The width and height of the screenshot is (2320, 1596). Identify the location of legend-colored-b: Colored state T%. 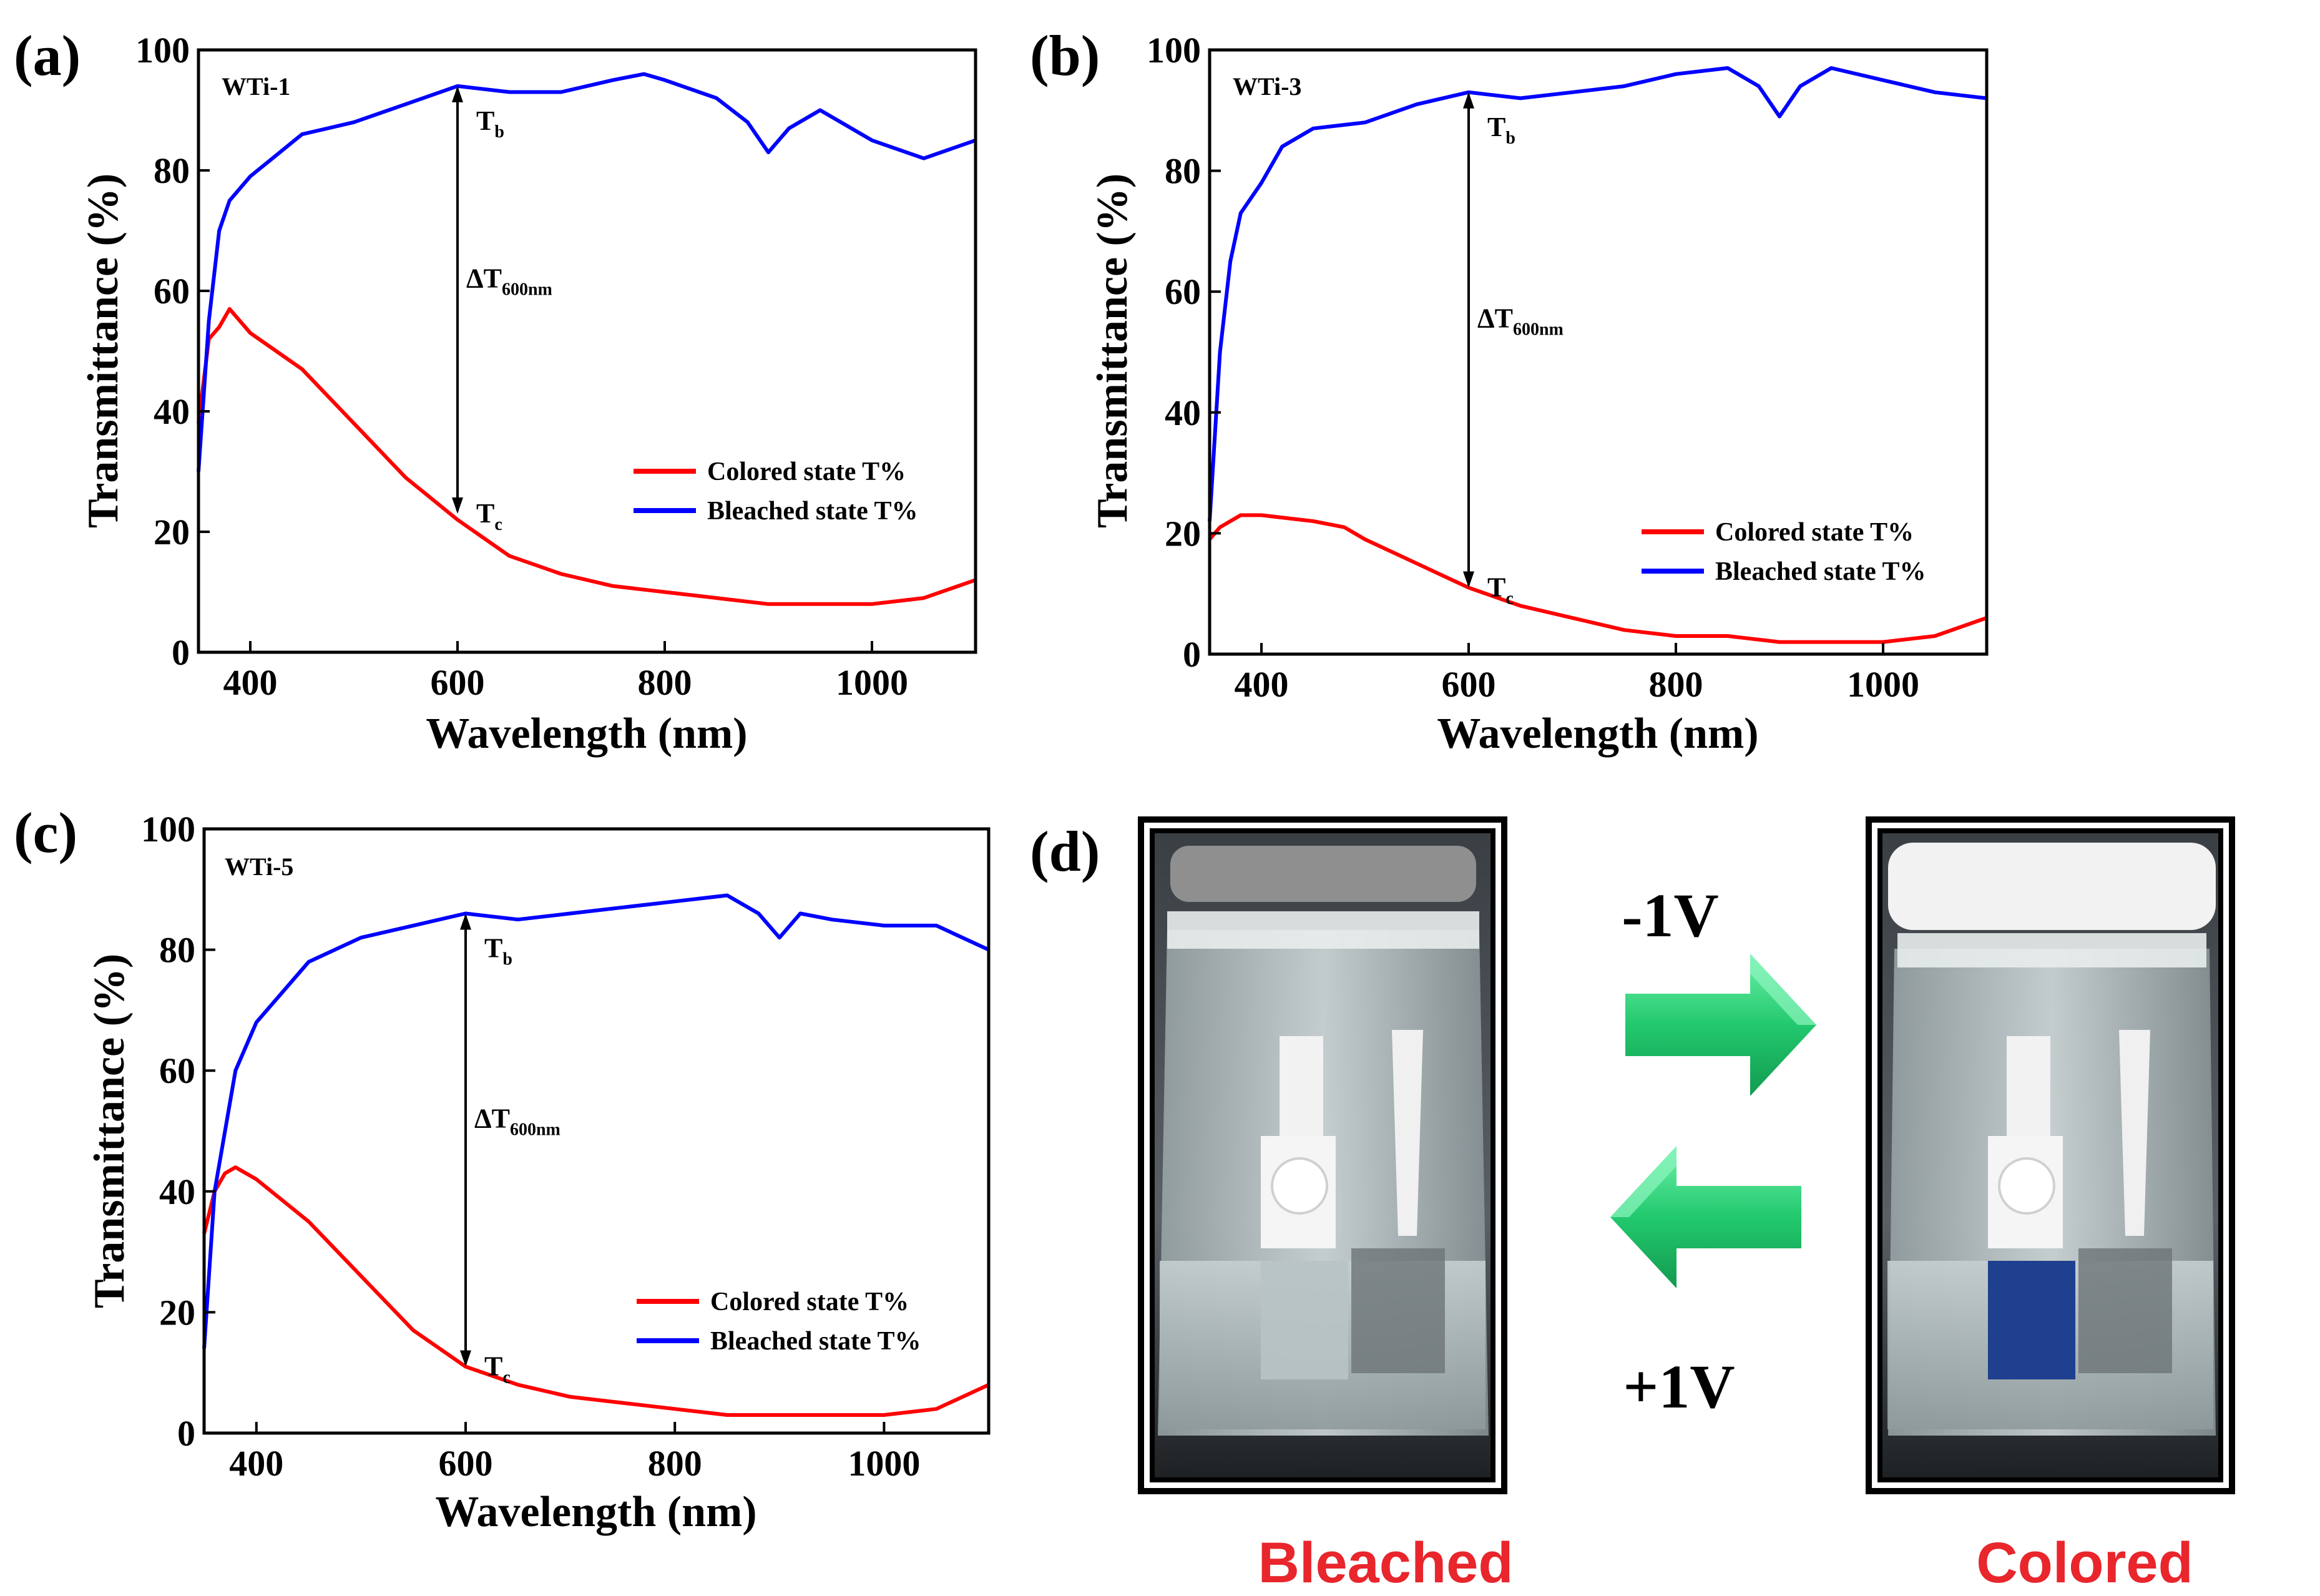
(1814, 532).